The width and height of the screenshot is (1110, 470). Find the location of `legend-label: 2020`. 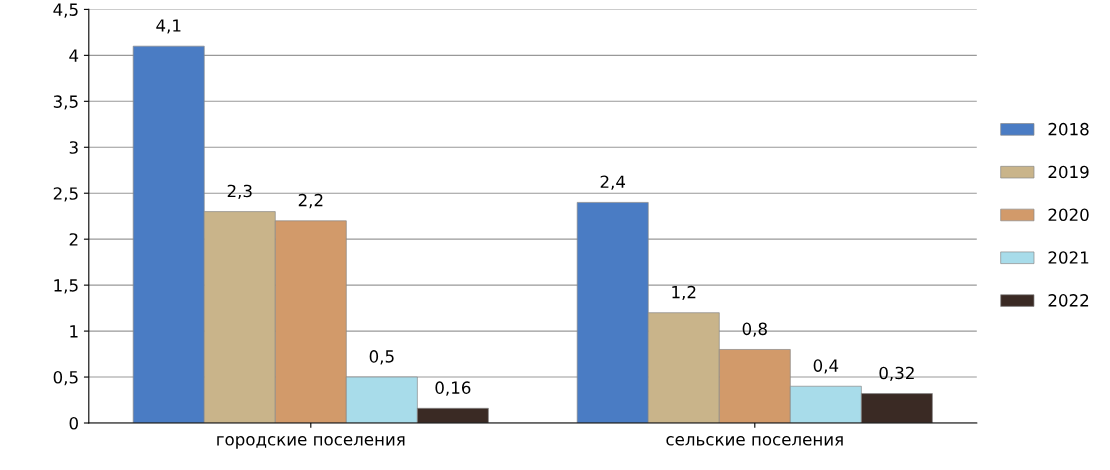

legend-label: 2020 is located at coordinates (1068, 215).